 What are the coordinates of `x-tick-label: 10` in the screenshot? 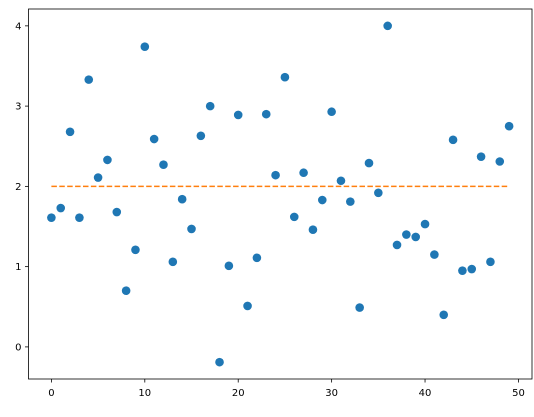 It's located at (144, 393).